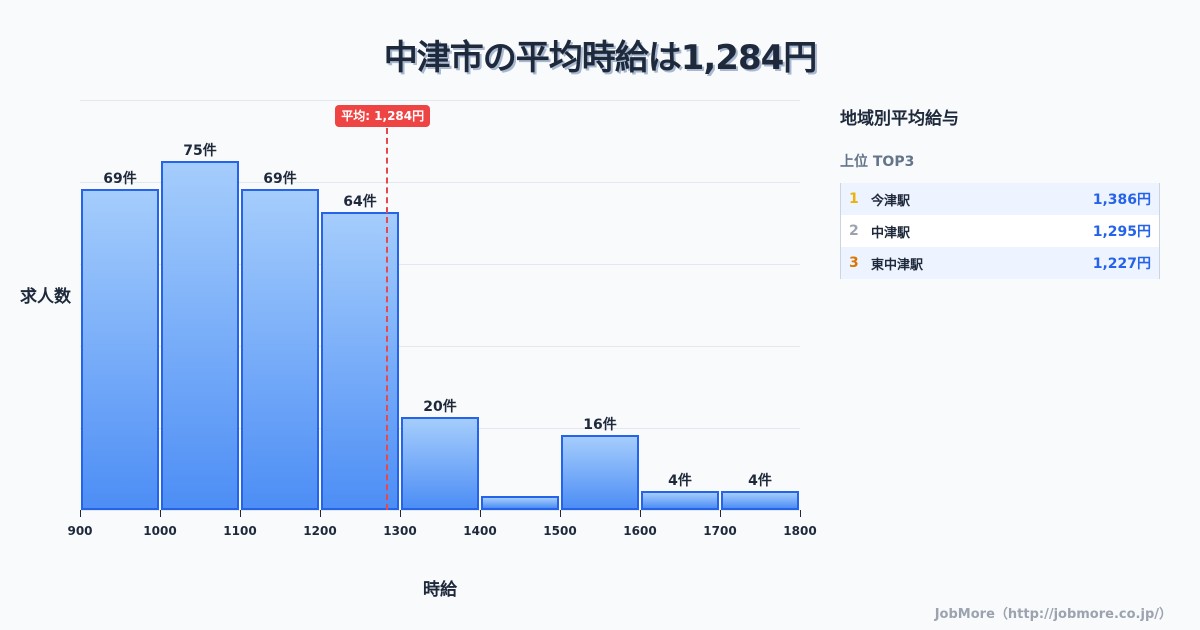  Describe the element at coordinates (1000, 199) in the screenshot. I see `ranking-row: 1 今津駅 1,386円` at that location.